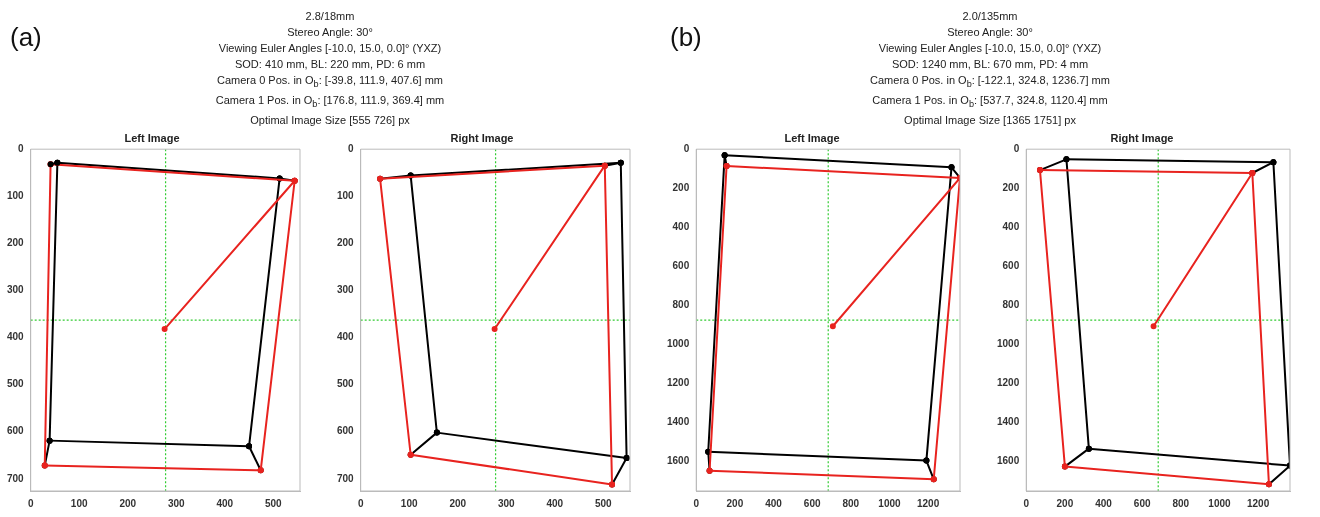 The height and width of the screenshot is (517, 1320). Describe the element at coordinates (330, 121) in the screenshot. I see `text: Optimal Image Size [555 726] px` at that location.